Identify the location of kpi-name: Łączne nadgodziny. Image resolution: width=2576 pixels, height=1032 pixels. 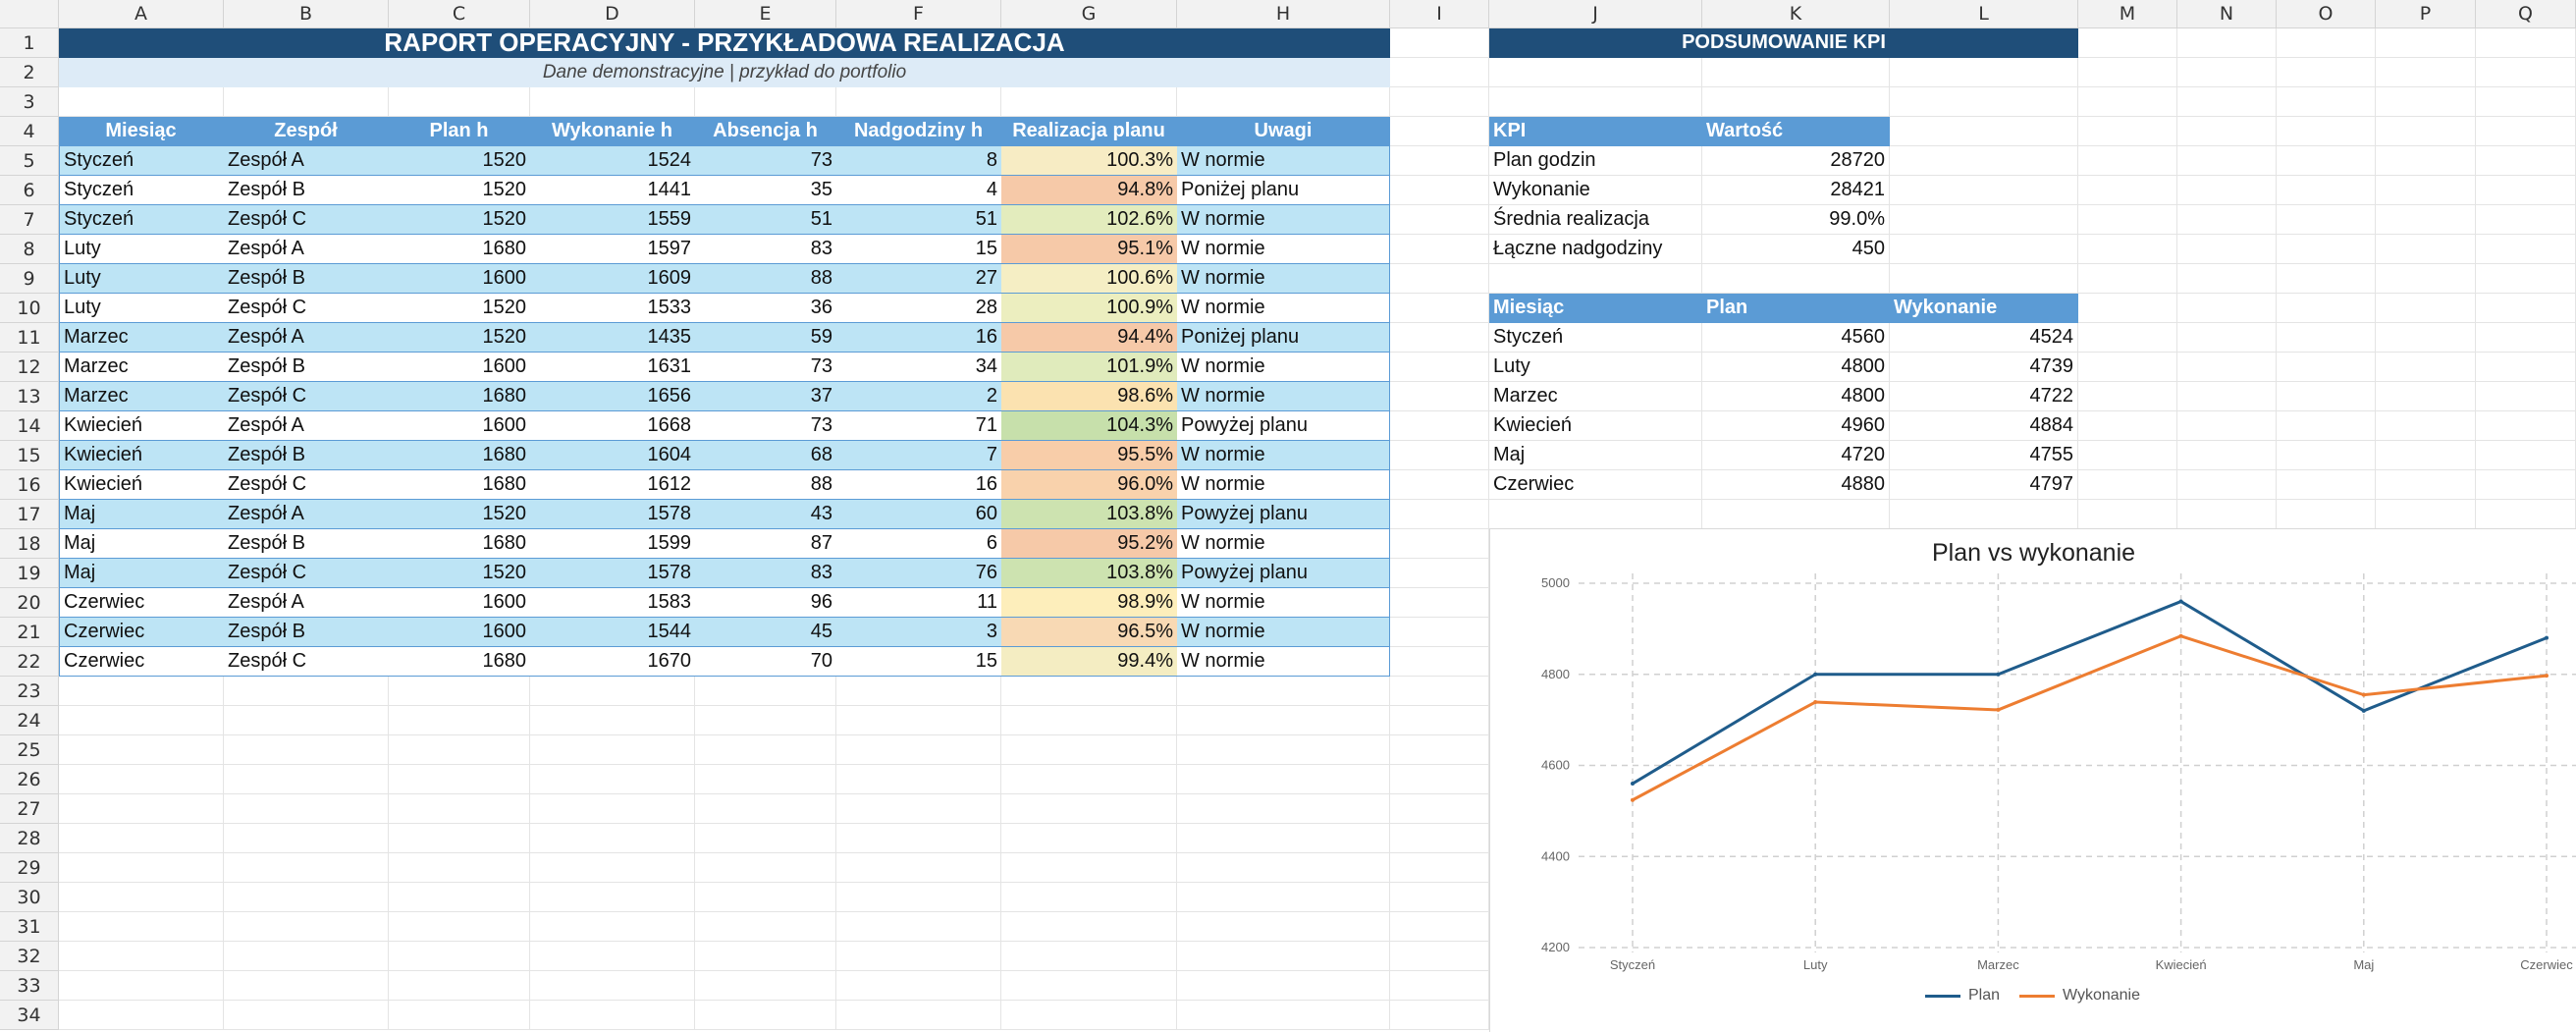
(1595, 250).